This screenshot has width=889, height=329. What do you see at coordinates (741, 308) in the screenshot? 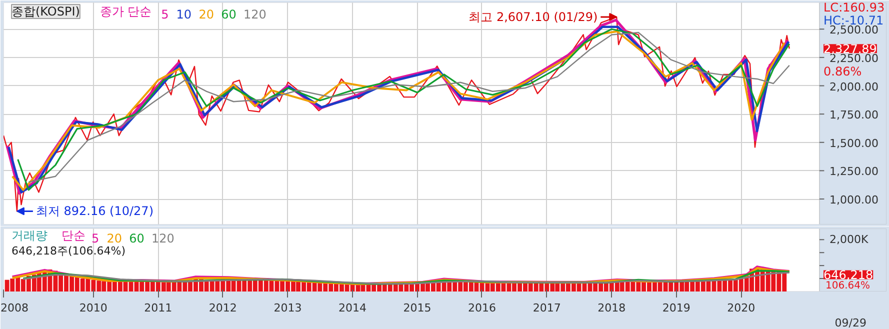
I see `x-tick-label: 2020` at bounding box center [741, 308].